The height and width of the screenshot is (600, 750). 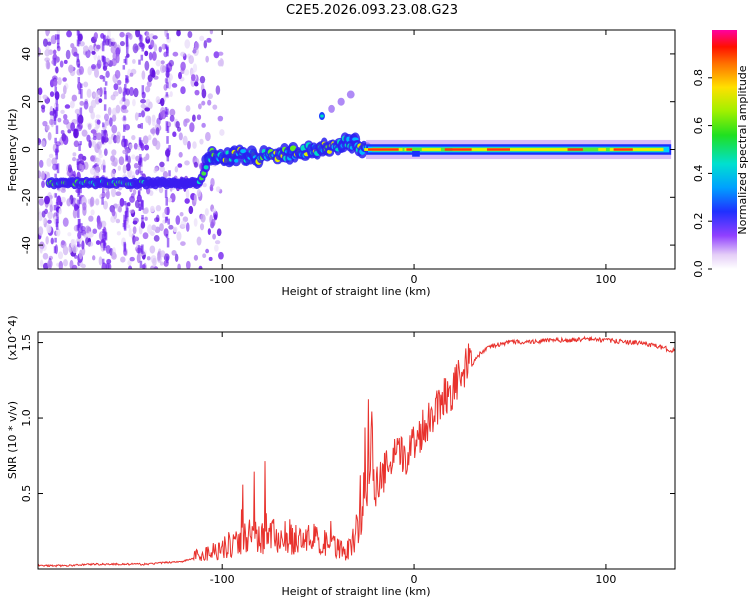 I want to click on colorbar-tick-label: 0.4, so click(x=698, y=174).